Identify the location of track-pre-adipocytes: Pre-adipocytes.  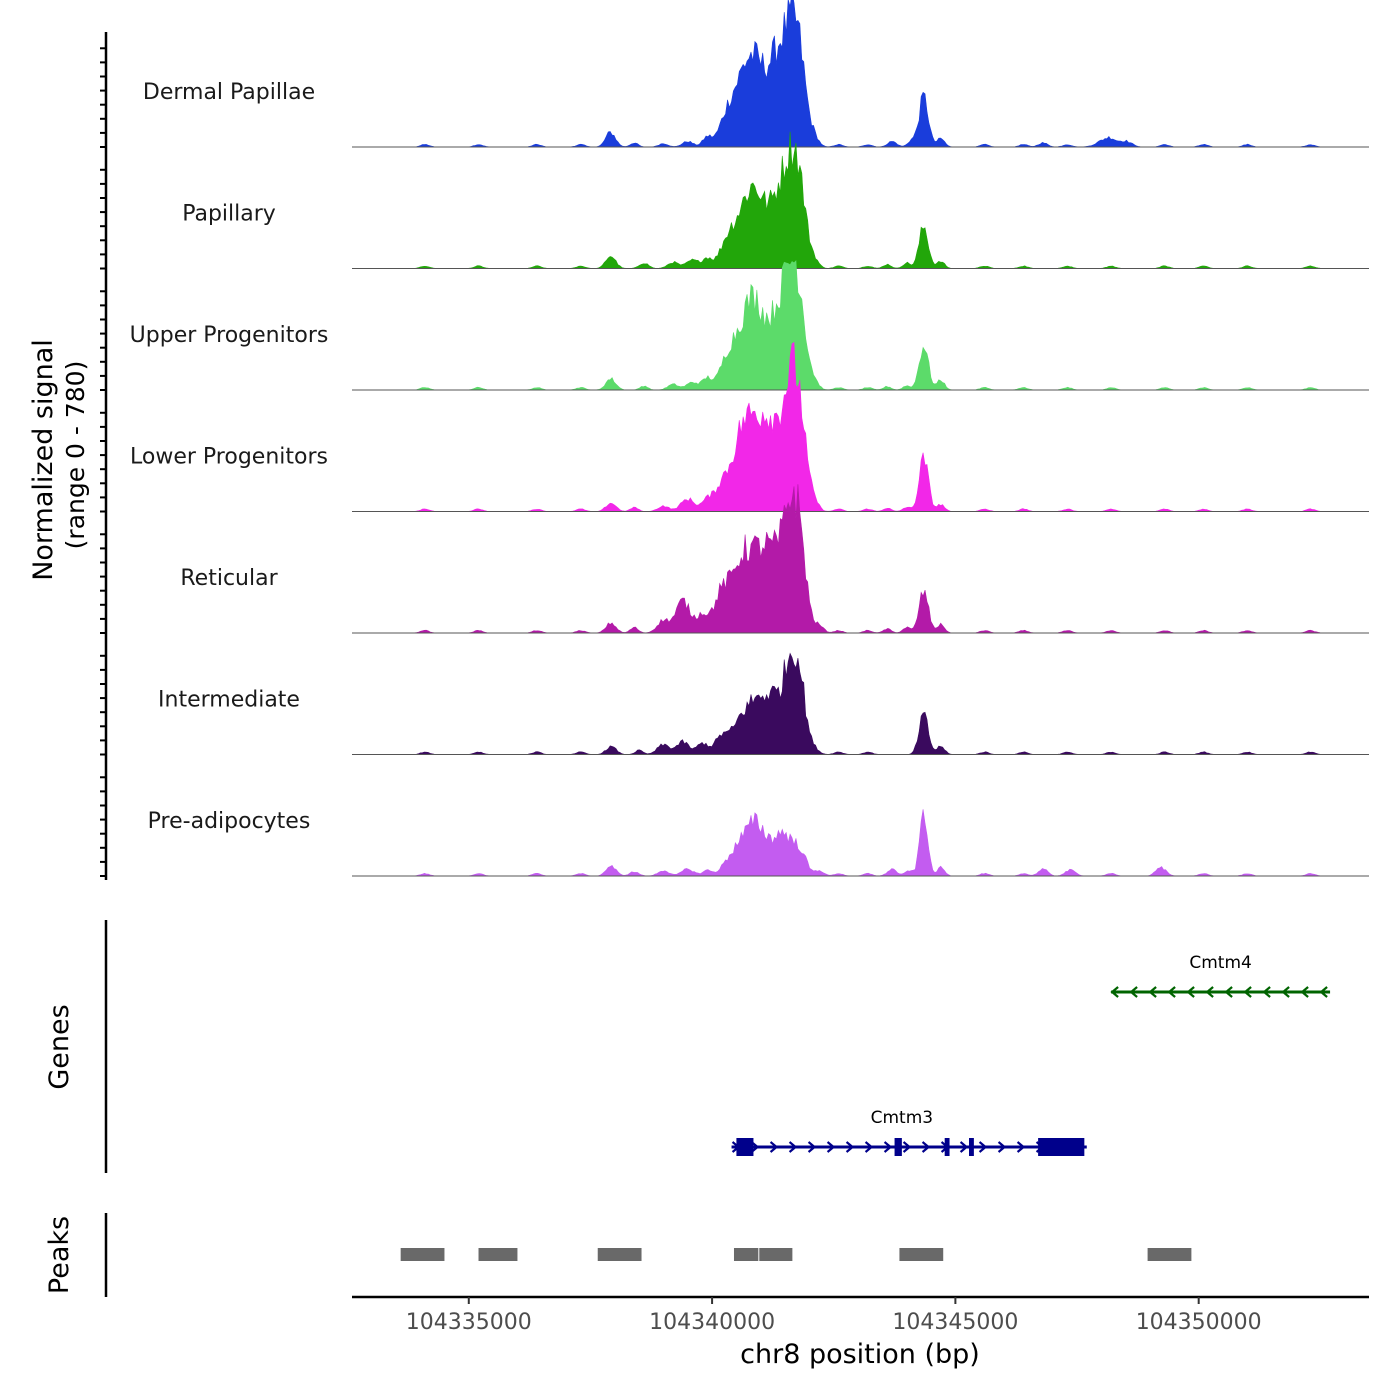
(758, 843).